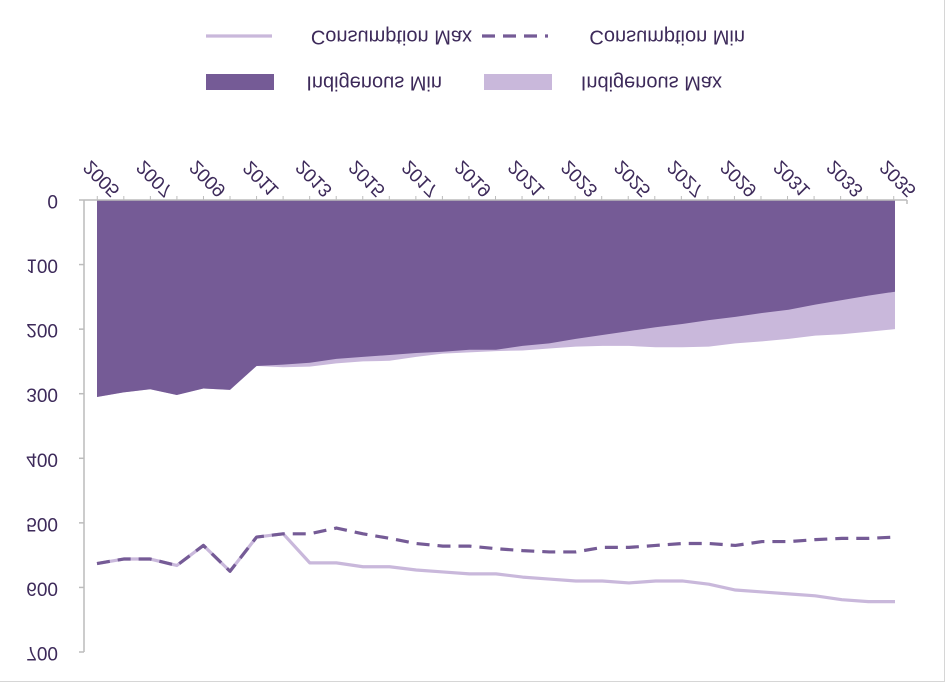  I want to click on x-tick-label-group-2019: 2019, so click(473, 178).